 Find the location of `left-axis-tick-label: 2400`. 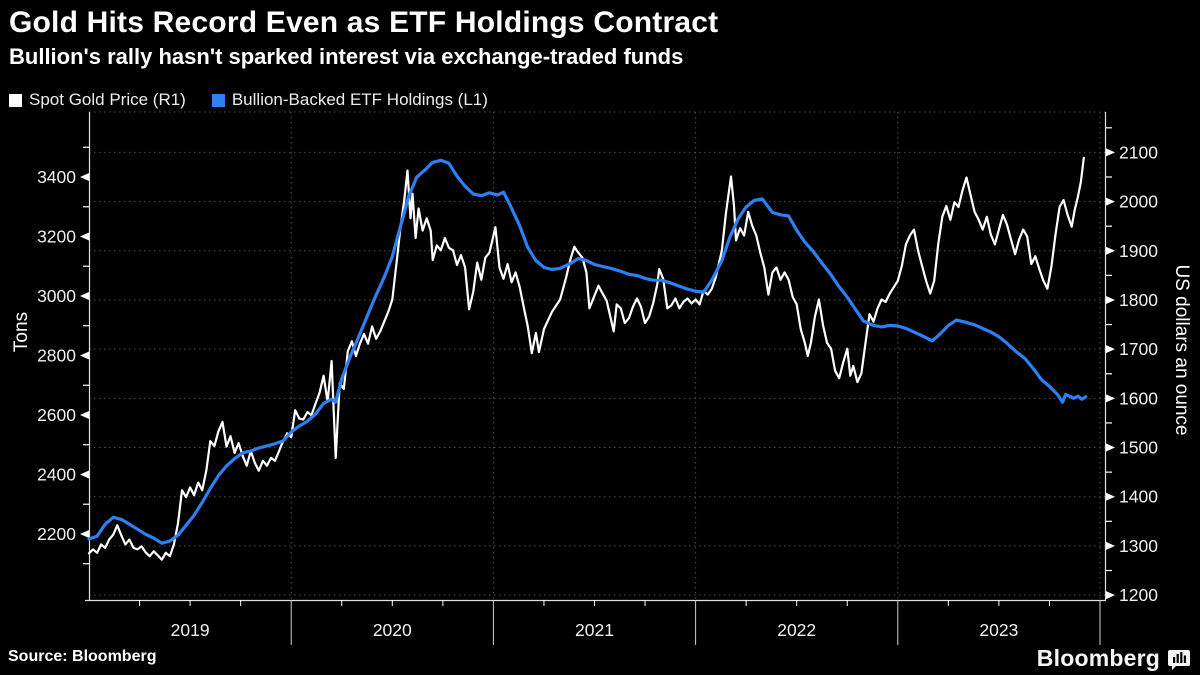

left-axis-tick-label: 2400 is located at coordinates (56, 474).